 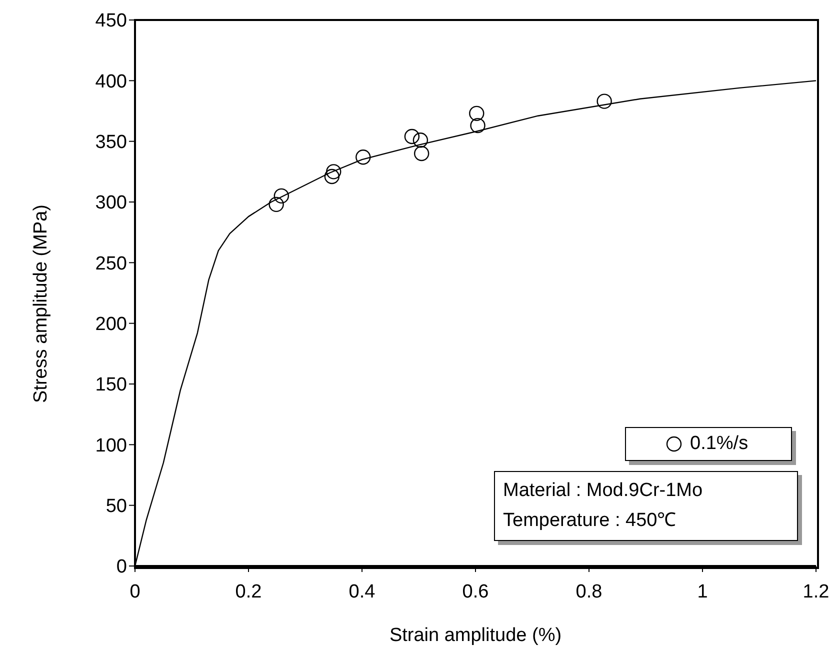 I want to click on x-tick-label: 0.8, so click(x=589, y=591).